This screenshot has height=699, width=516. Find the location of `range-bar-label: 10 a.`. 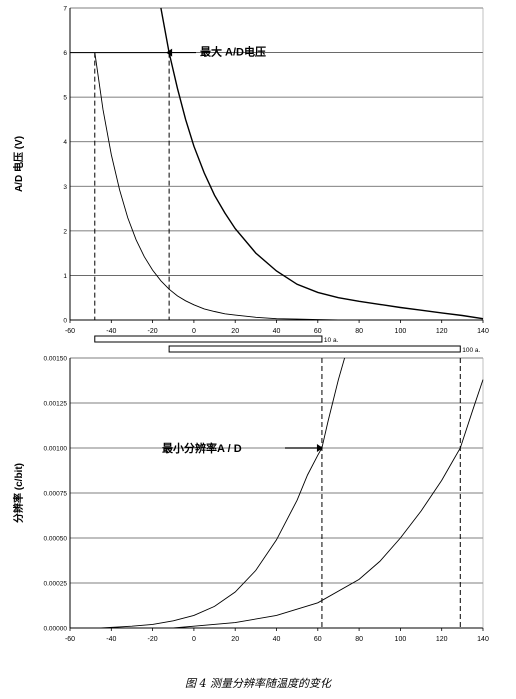

range-bar-label: 10 a. is located at coordinates (331, 340).